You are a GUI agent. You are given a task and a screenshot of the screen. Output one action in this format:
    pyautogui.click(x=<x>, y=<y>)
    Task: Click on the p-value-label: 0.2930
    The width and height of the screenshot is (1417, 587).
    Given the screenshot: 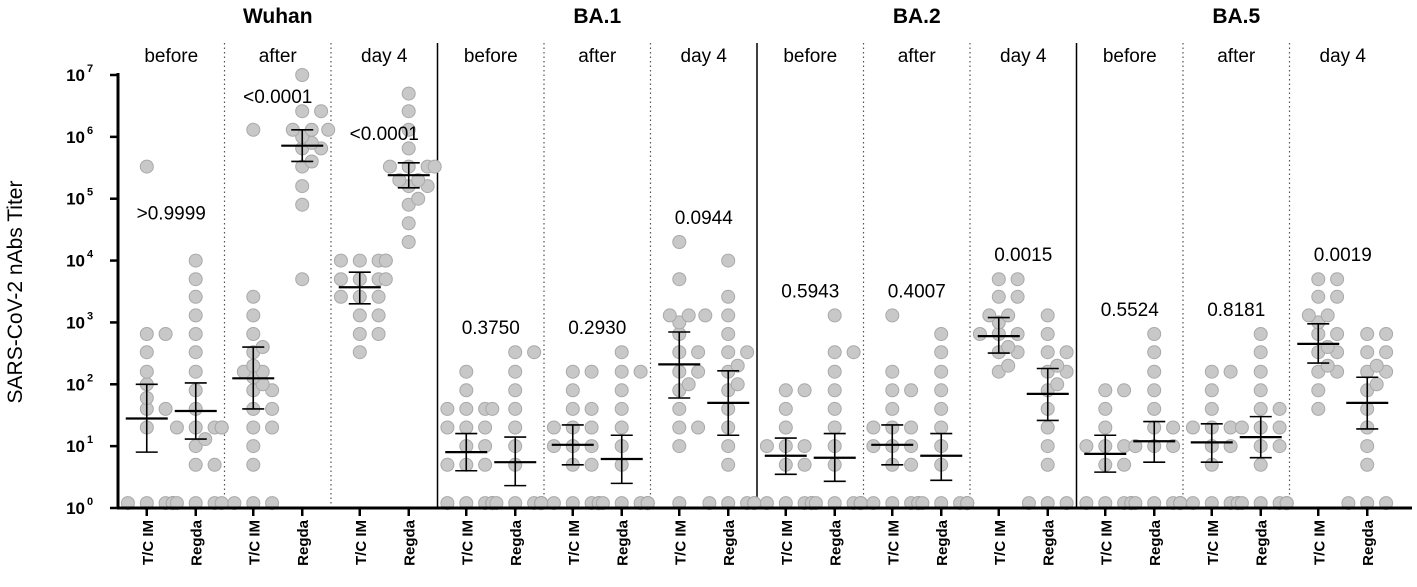 What is the action you would take?
    pyautogui.click(x=597, y=328)
    